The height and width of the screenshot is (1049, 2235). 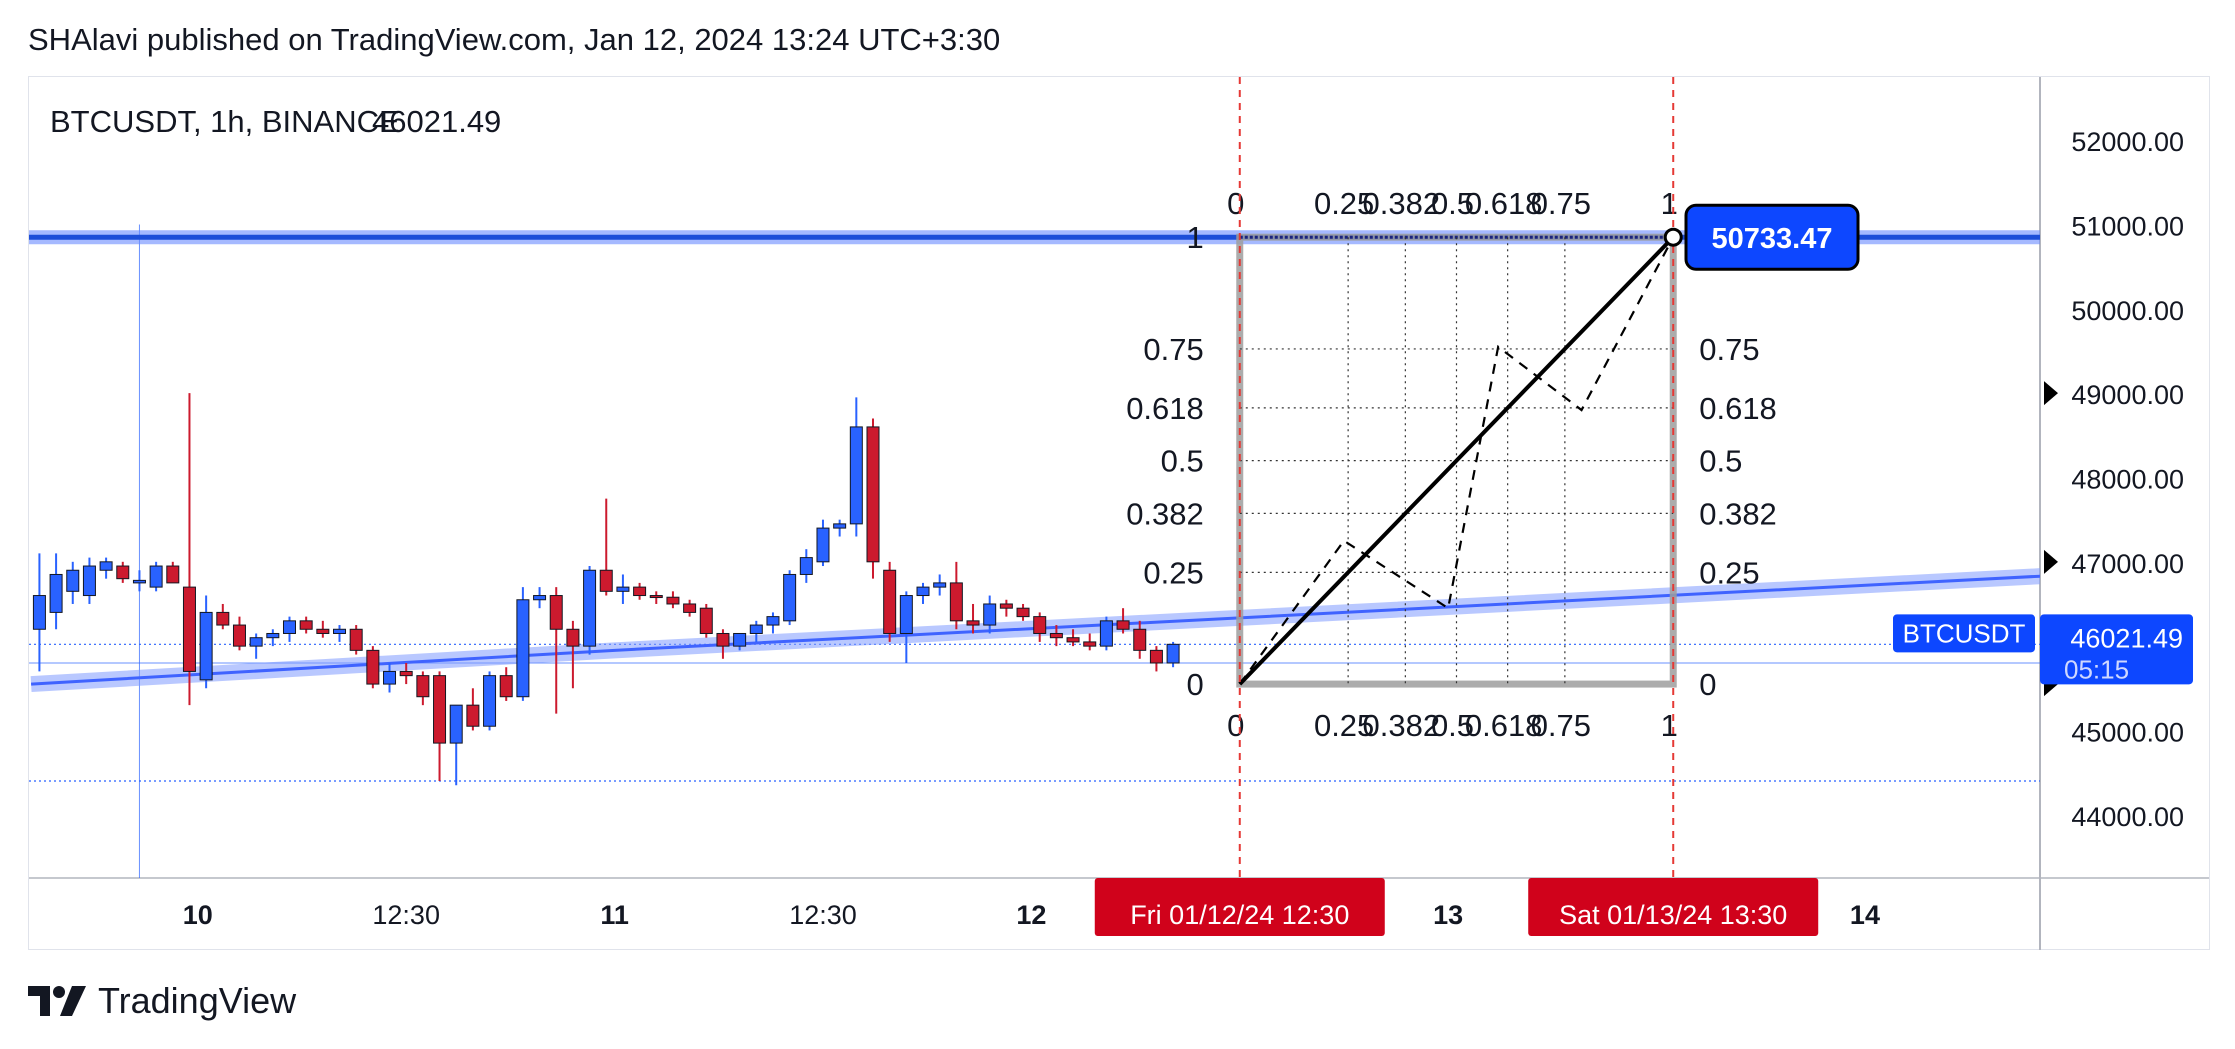 I want to click on fib-time-label-bottom: 0, so click(x=1235, y=725).